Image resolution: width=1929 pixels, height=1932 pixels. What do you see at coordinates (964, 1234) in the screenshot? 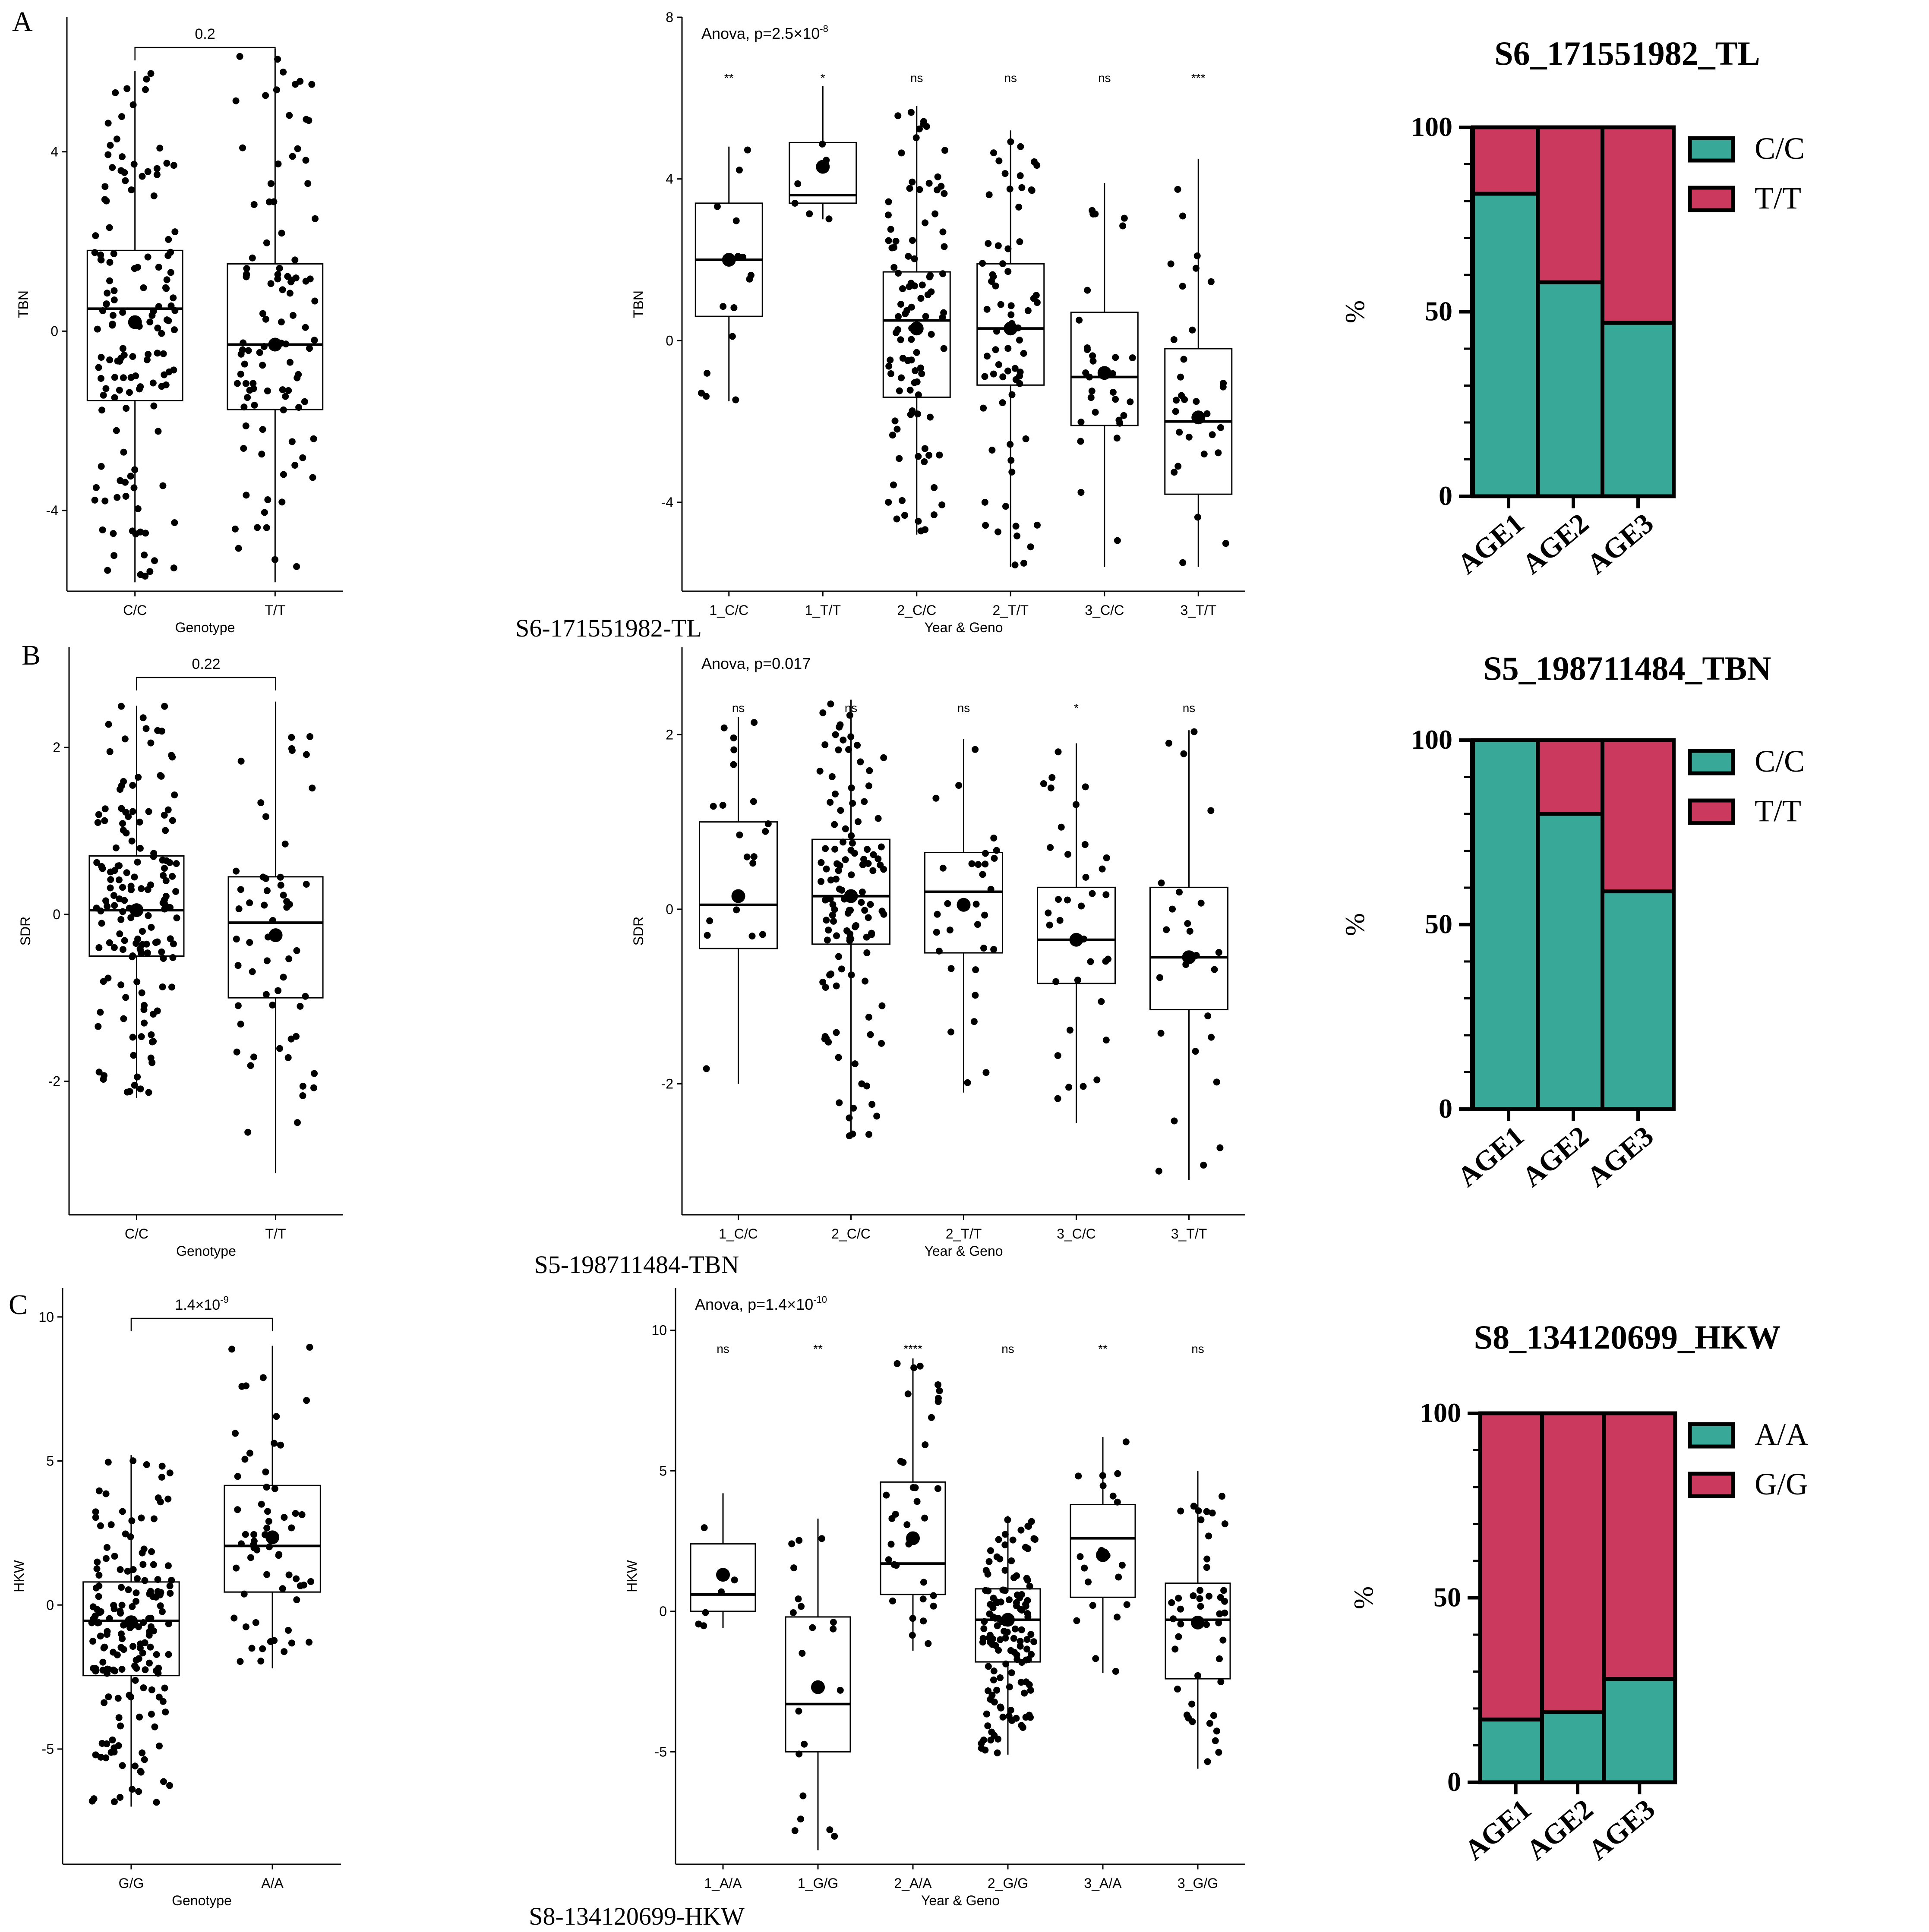
I see `x-tick-label: 2_T/T` at bounding box center [964, 1234].